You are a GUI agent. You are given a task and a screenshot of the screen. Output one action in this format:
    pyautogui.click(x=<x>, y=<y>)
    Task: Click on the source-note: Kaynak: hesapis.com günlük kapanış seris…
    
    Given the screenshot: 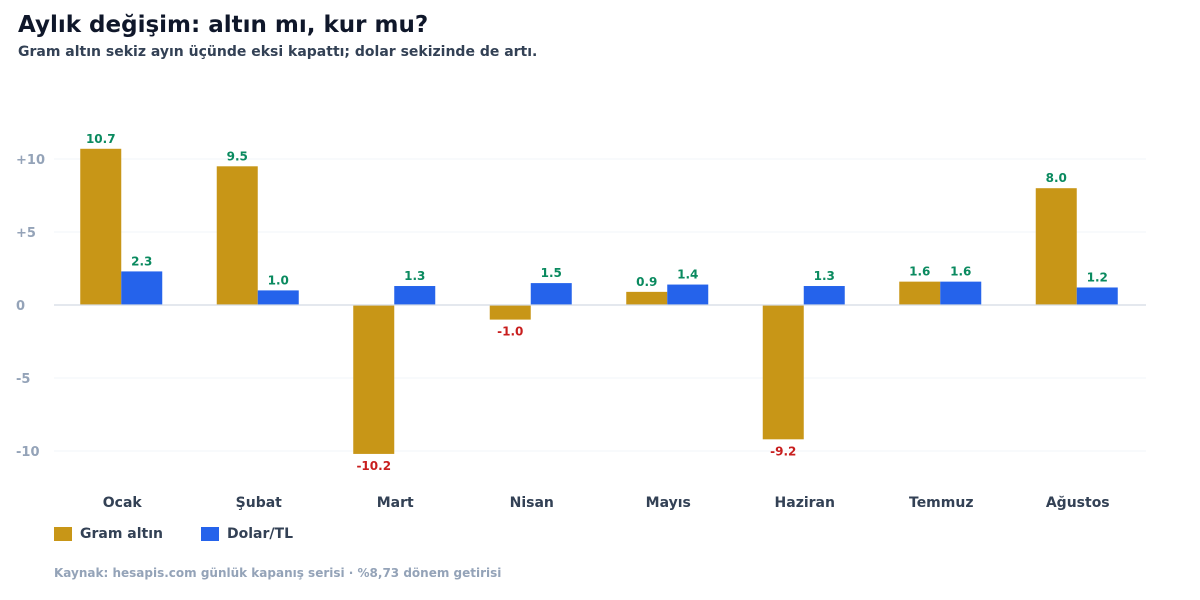 What is the action you would take?
    pyautogui.click(x=278, y=573)
    